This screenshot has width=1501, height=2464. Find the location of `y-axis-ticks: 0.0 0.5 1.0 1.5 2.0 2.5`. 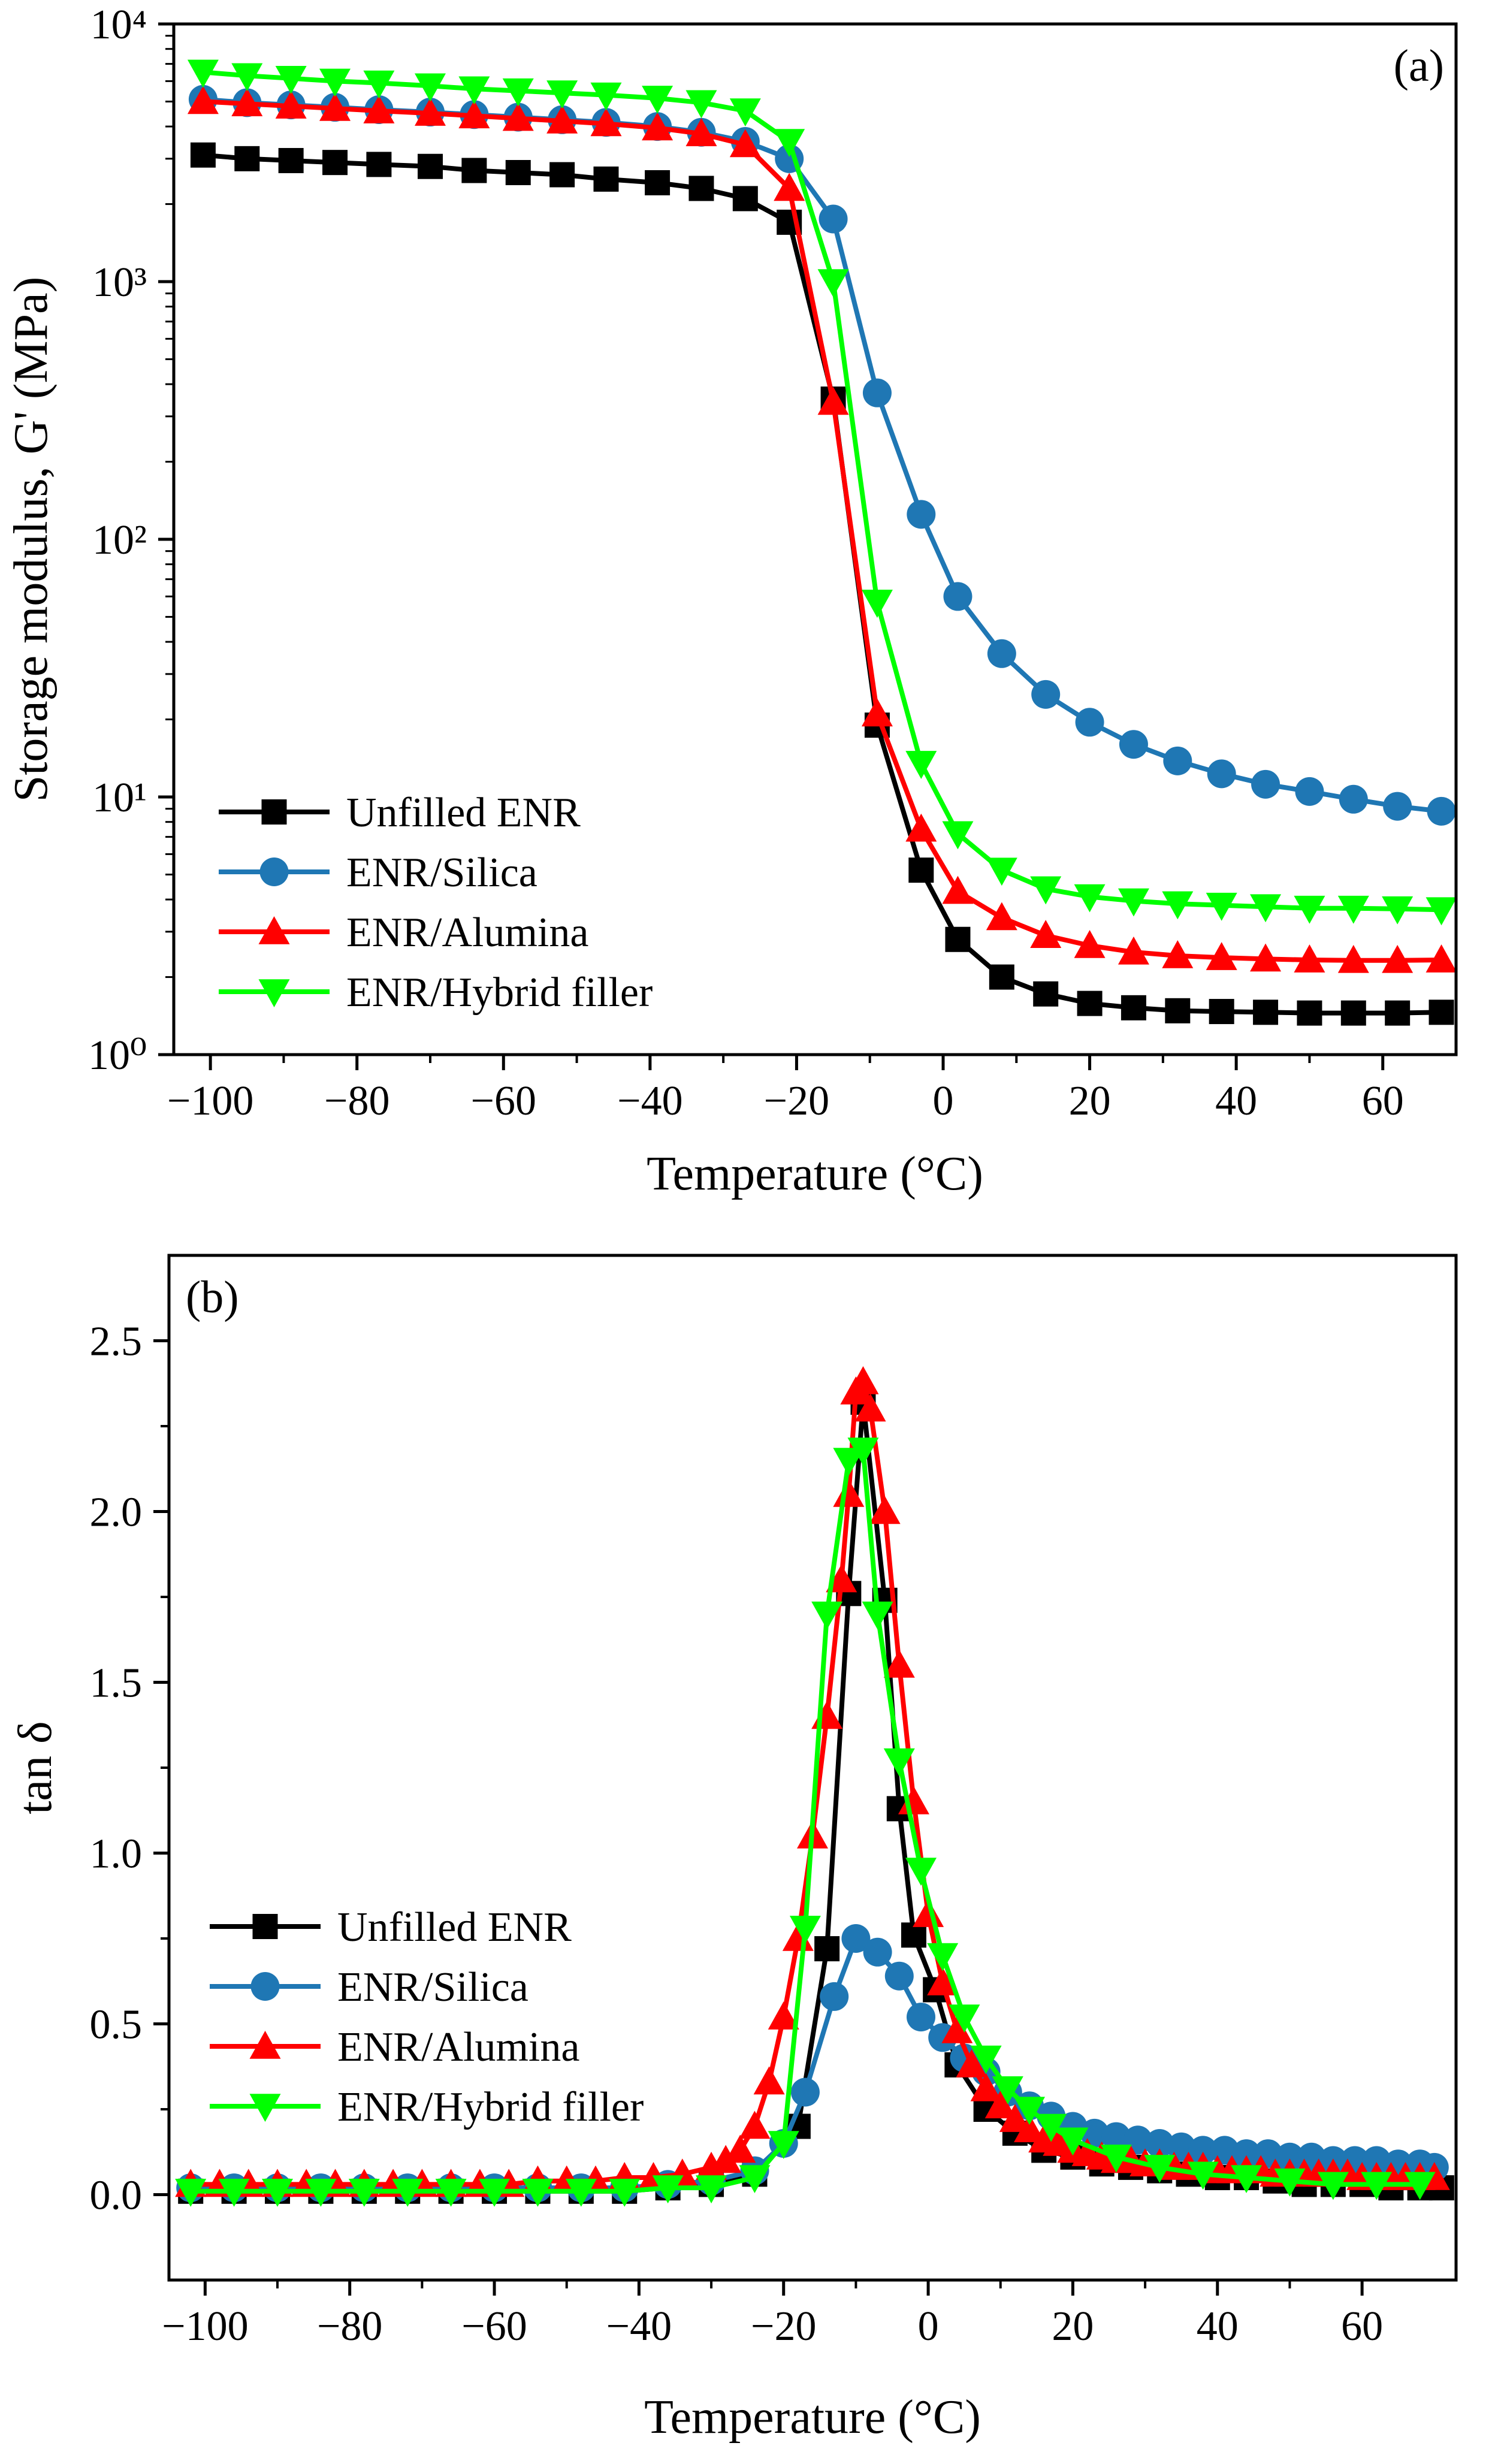

y-axis-ticks: 0.0 0.5 1.0 1.5 2.0 2.5 is located at coordinates (129, 1769).